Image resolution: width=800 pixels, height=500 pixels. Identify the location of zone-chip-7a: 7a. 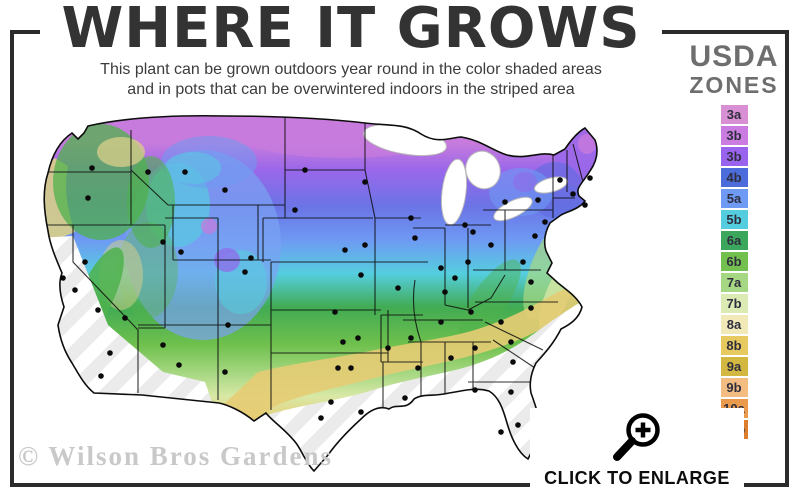
(734, 282).